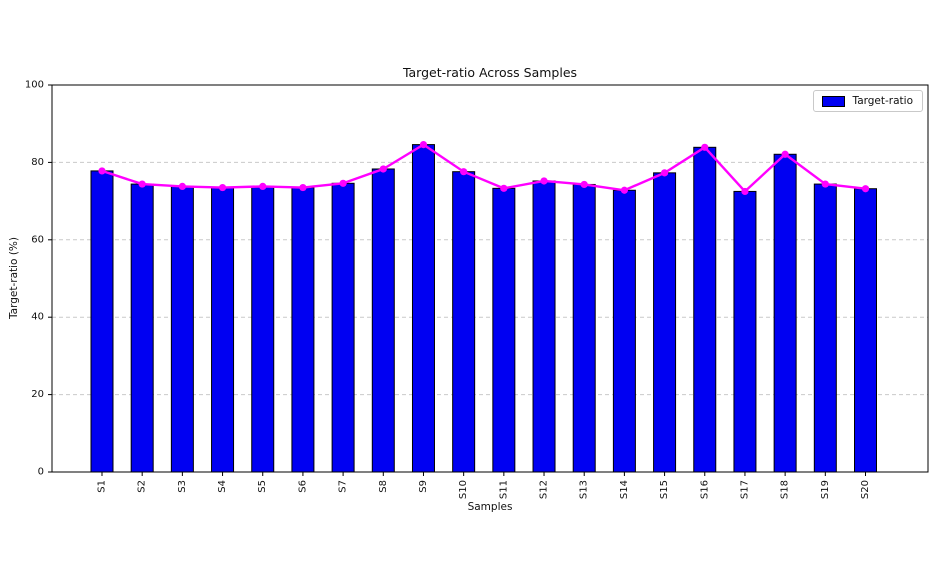 Image resolution: width=936 pixels, height=561 pixels. I want to click on x-tick-label: S7, so click(343, 486).